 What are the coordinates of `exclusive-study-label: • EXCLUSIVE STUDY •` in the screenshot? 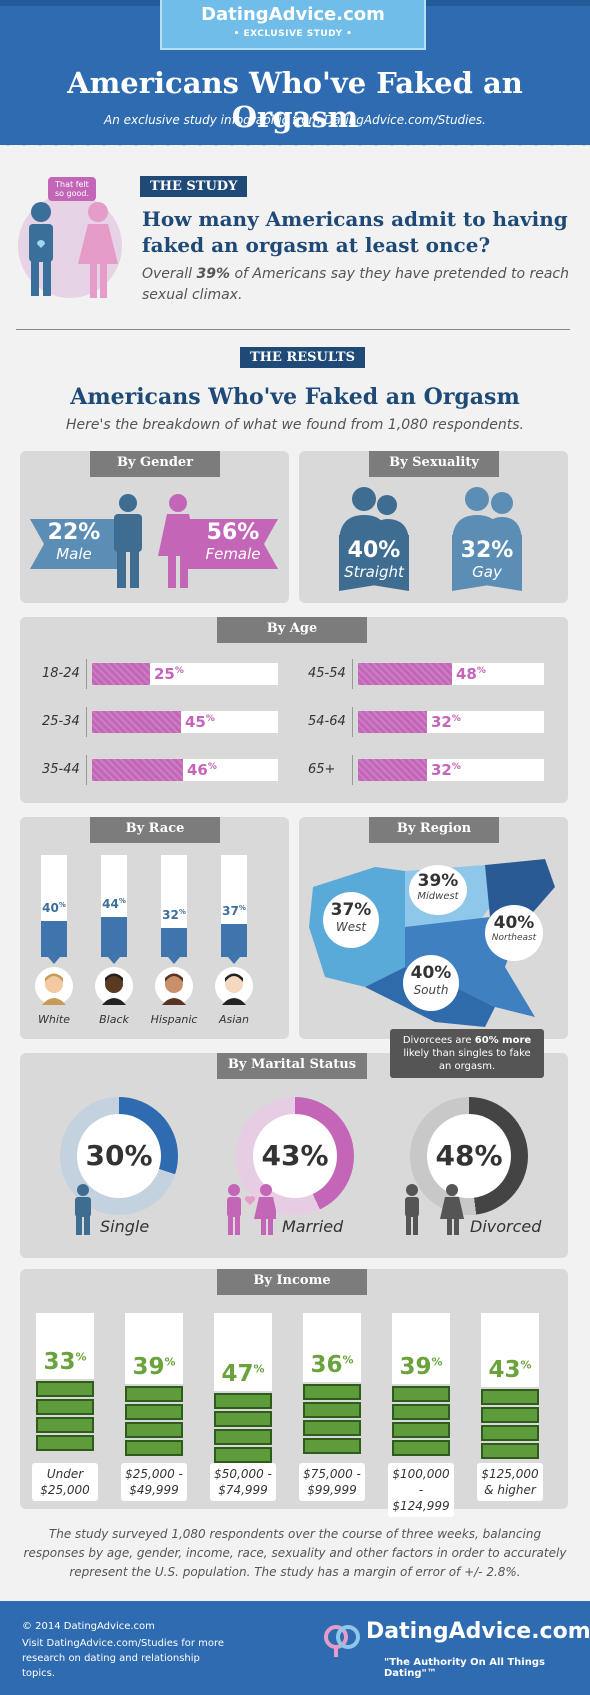 It's located at (293, 34).